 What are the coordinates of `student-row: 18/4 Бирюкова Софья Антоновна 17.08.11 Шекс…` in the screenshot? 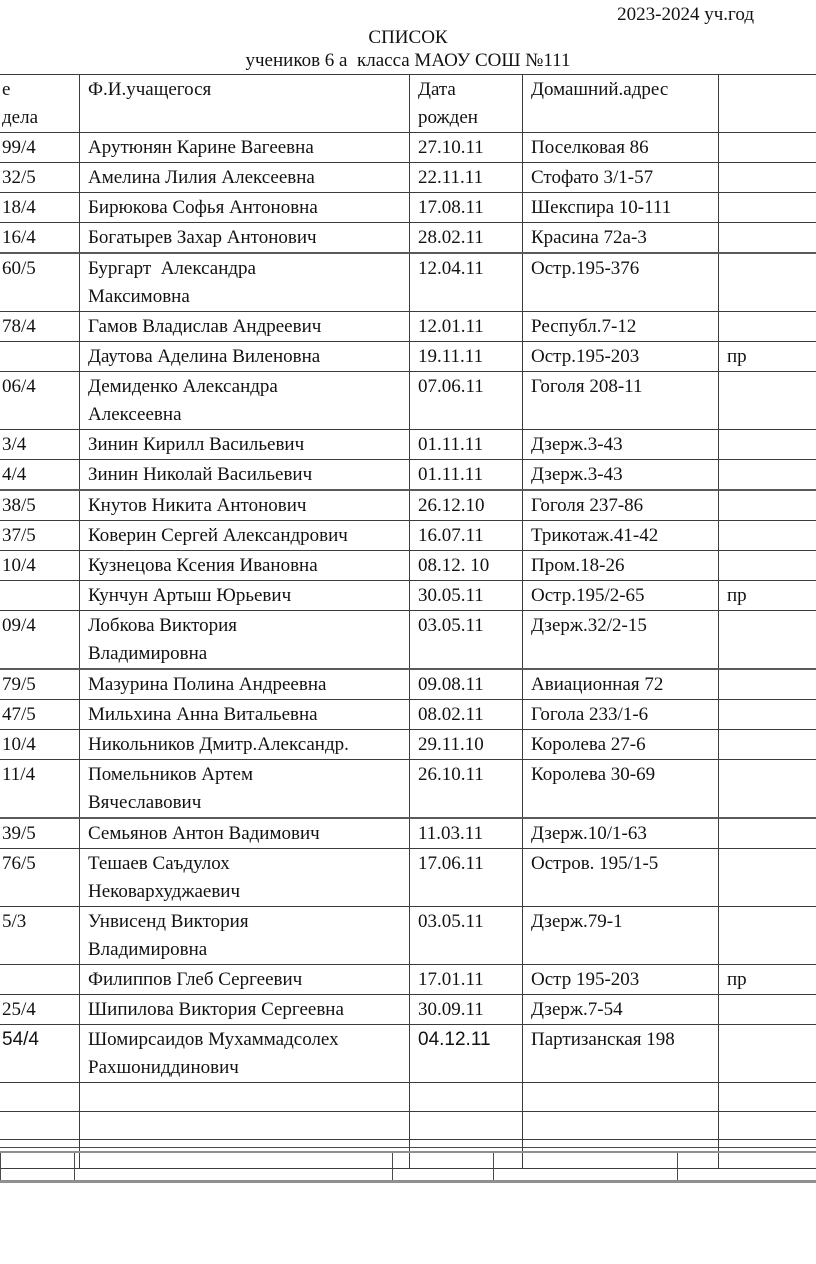 It's located at (408, 207).